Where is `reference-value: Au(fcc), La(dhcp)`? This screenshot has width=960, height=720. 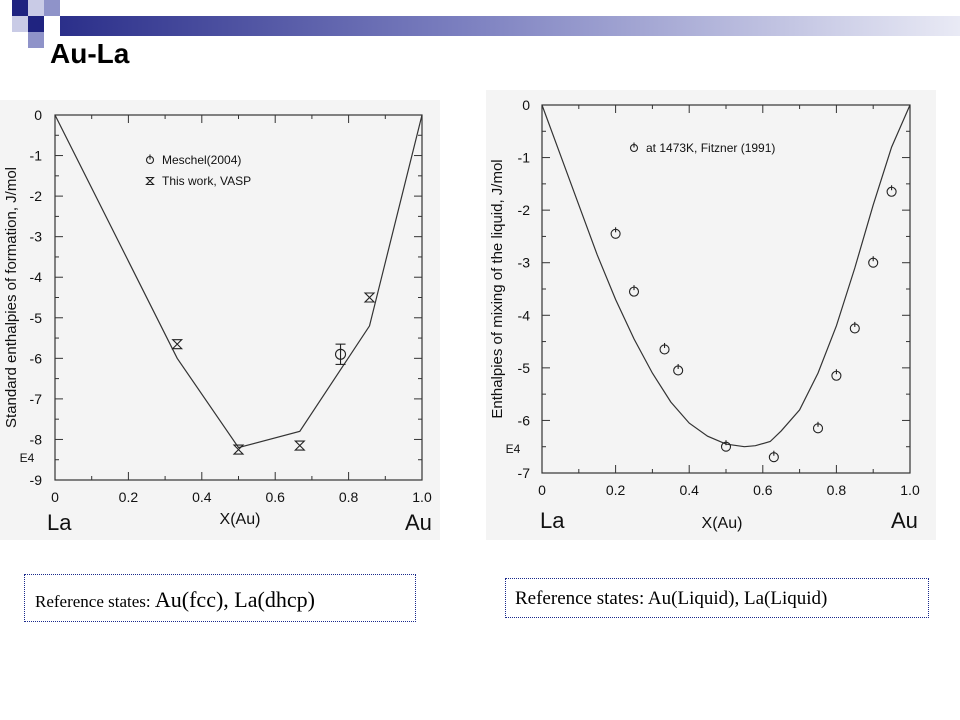
reference-value: Au(fcc), La(dhcp) is located at coordinates (234, 599).